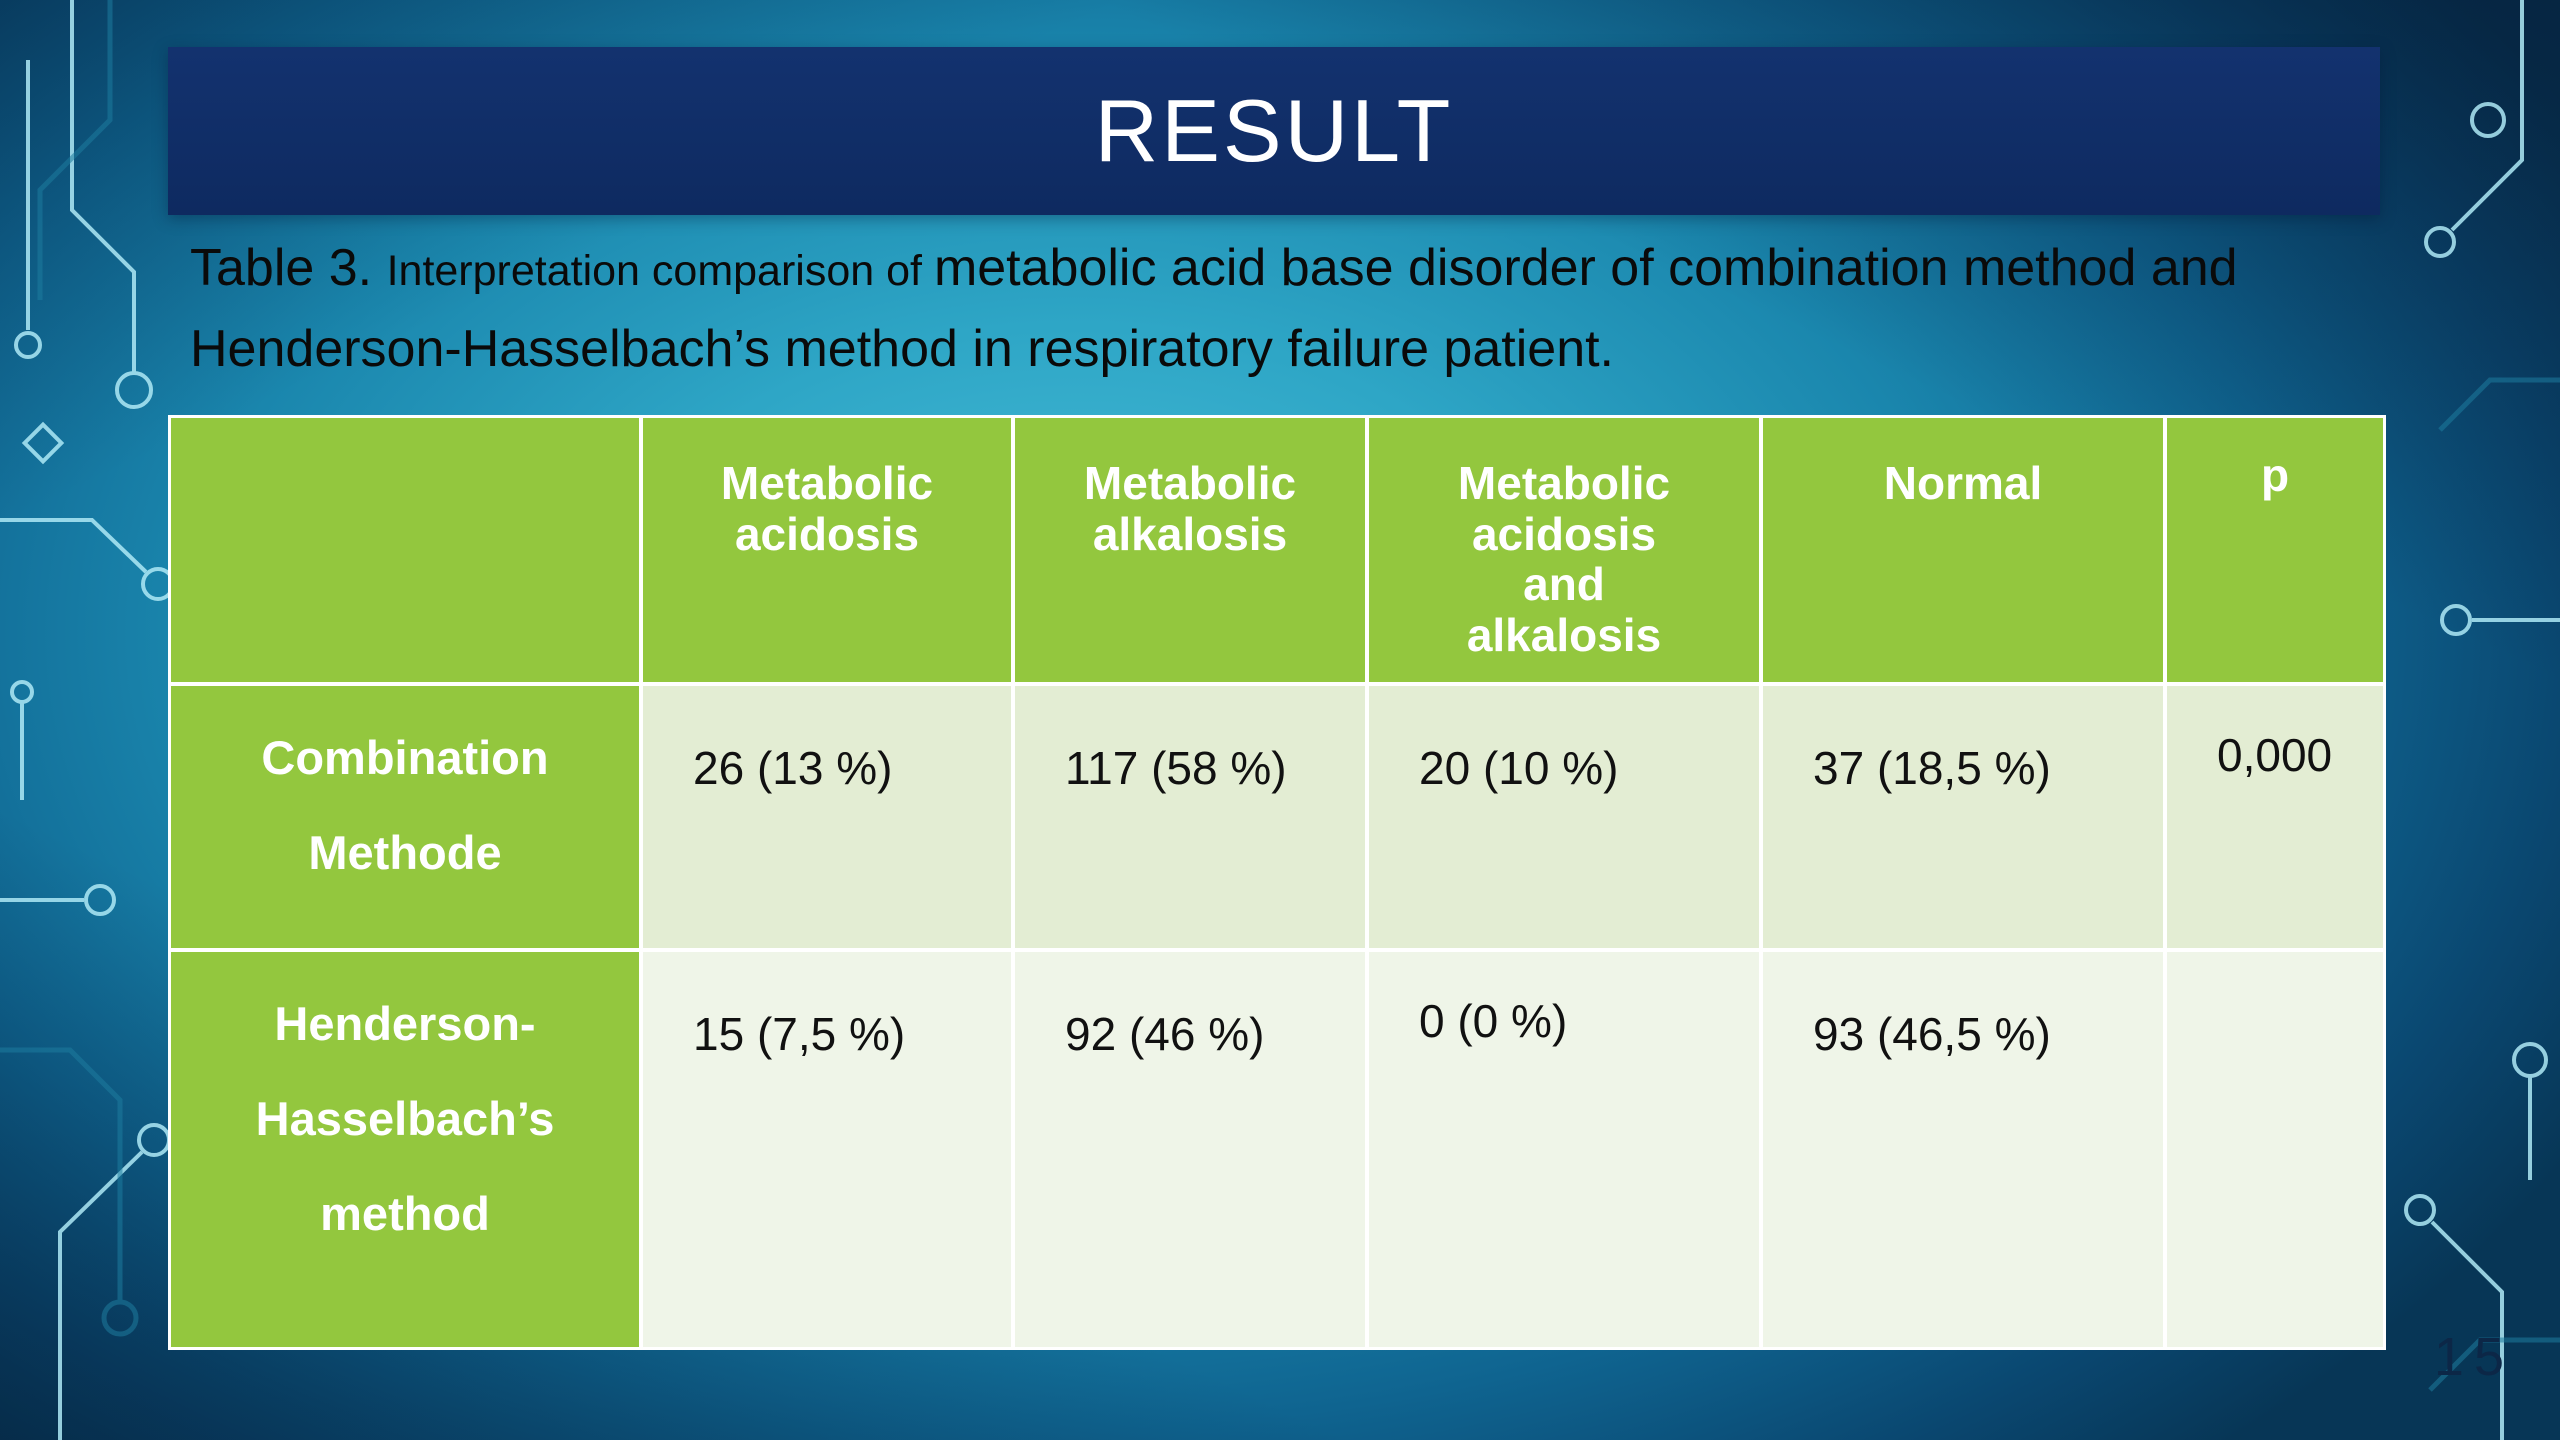 Image resolution: width=2560 pixels, height=1440 pixels. What do you see at coordinates (1963, 1149) in the screenshot?
I see `data-cell: 93 (46,5 %)` at bounding box center [1963, 1149].